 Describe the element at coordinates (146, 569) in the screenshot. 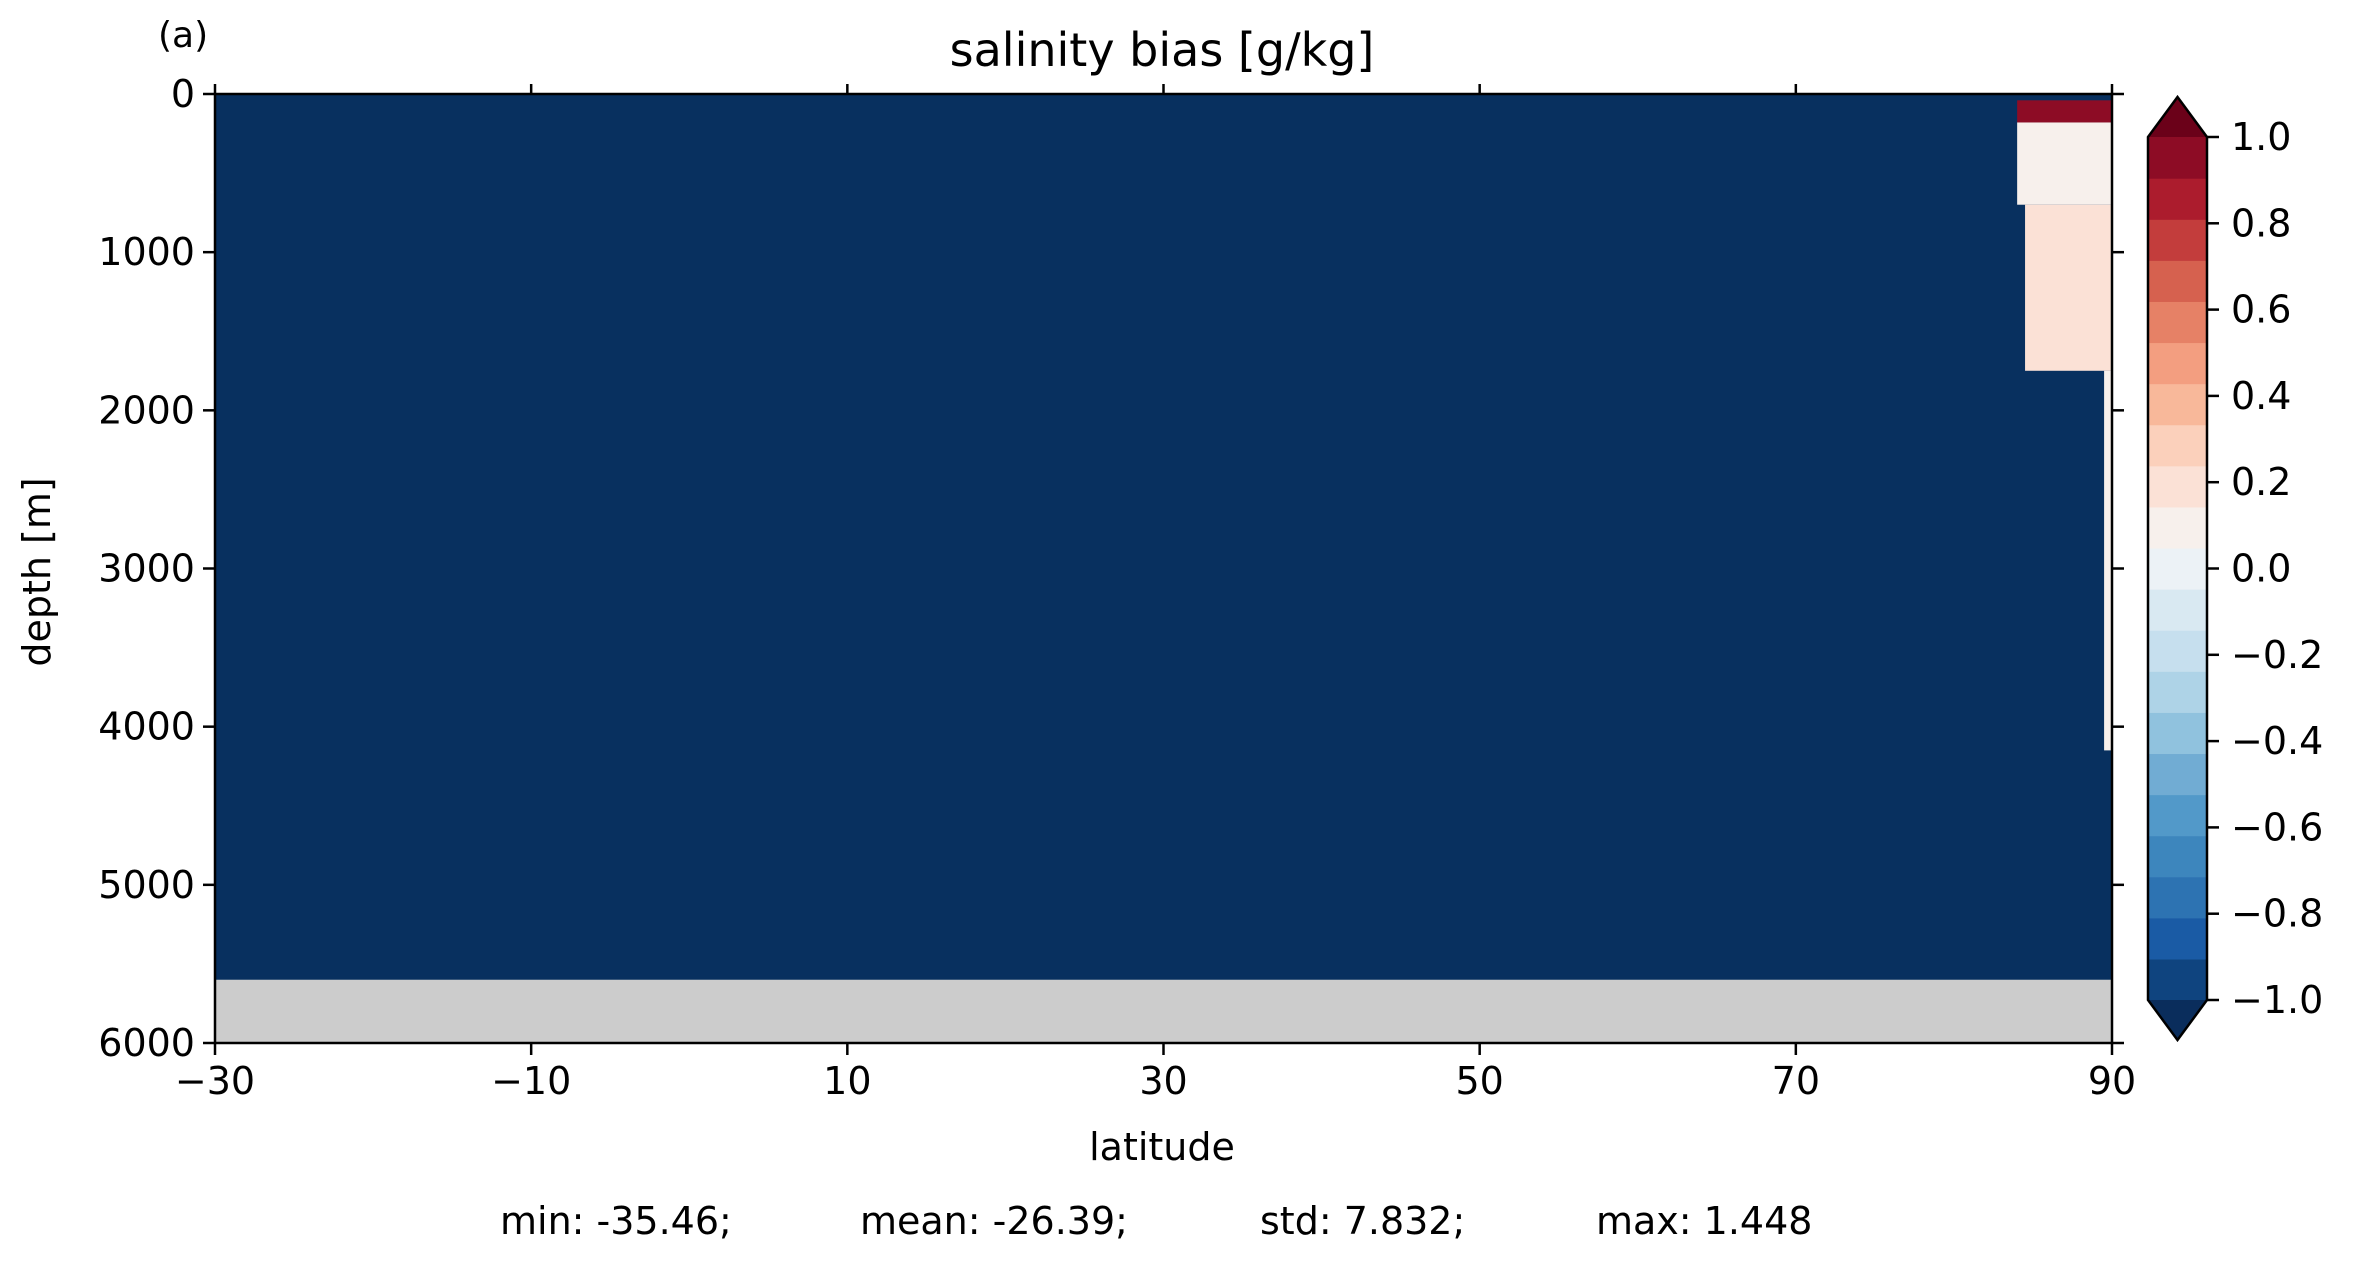

I see `y-tick-label: 3000` at that location.